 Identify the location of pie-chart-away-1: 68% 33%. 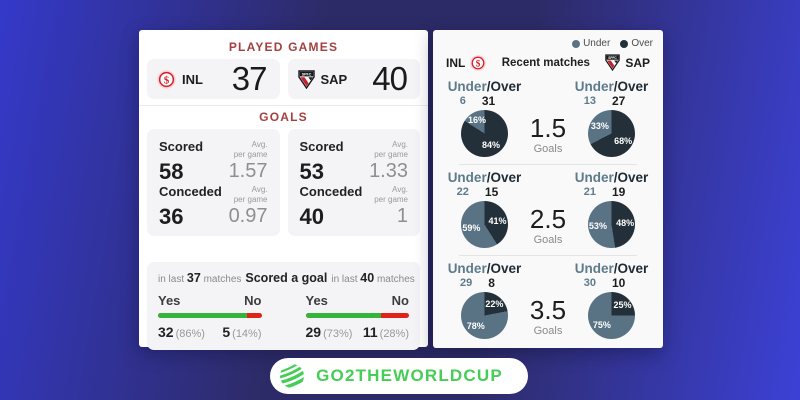
(612, 133).